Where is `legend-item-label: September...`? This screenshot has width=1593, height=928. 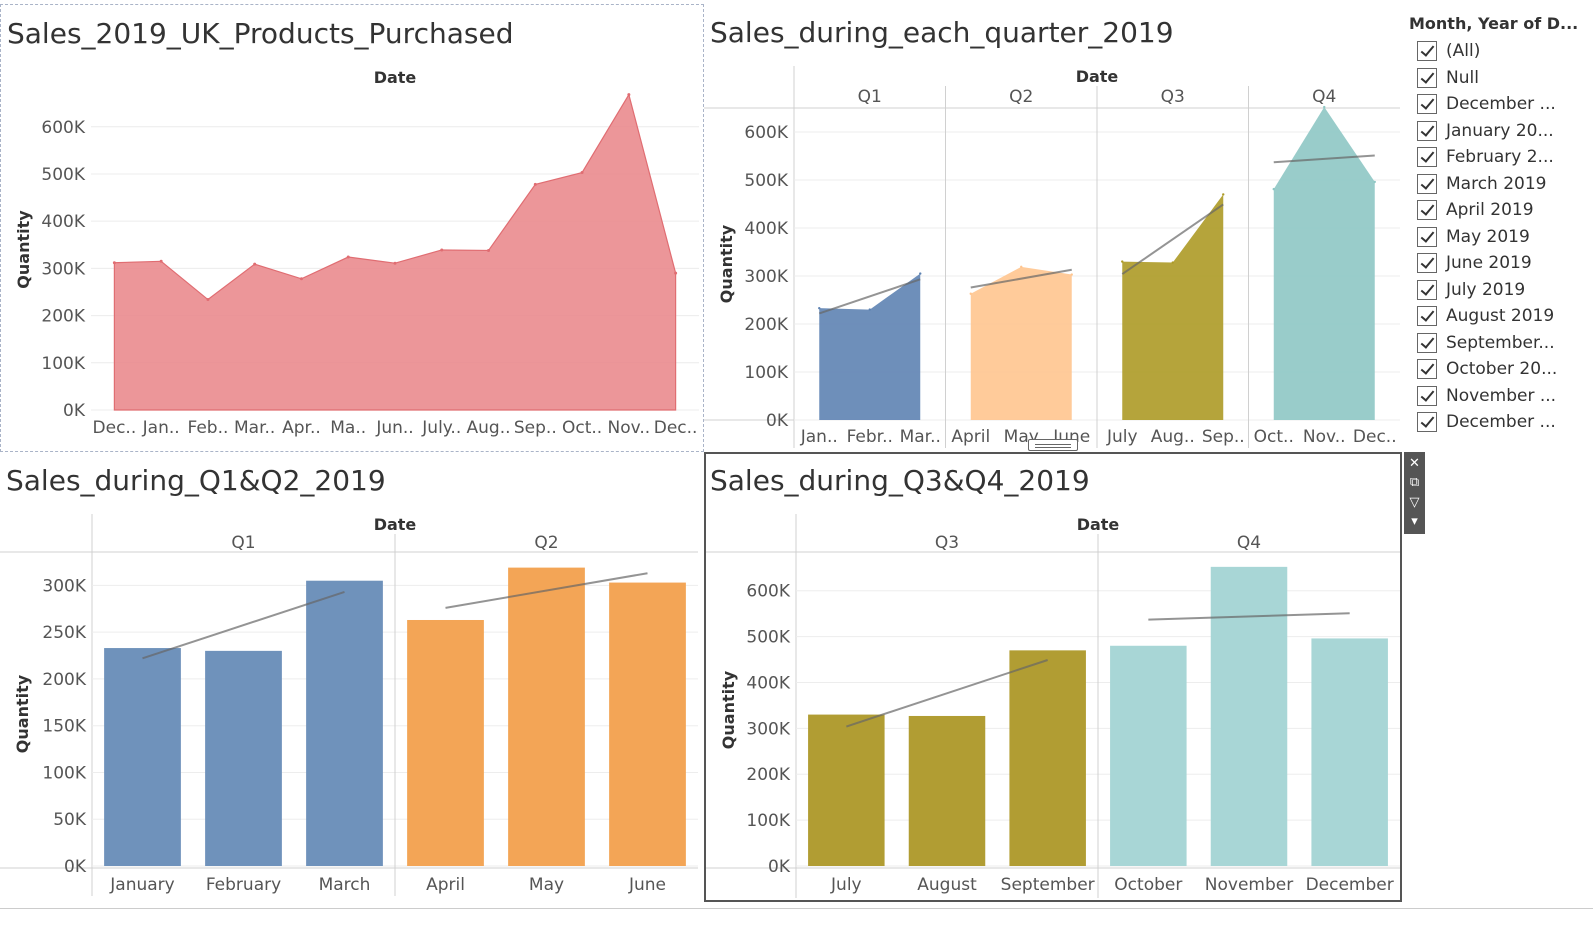
legend-item-label: September... is located at coordinates (1500, 342).